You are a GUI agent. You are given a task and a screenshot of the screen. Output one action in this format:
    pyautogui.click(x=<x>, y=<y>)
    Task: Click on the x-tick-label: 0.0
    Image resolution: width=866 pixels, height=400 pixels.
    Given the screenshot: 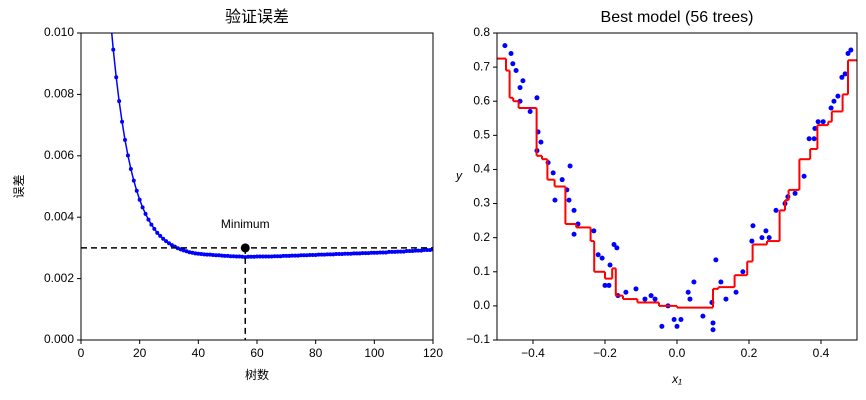 What is the action you would take?
    pyautogui.click(x=677, y=353)
    